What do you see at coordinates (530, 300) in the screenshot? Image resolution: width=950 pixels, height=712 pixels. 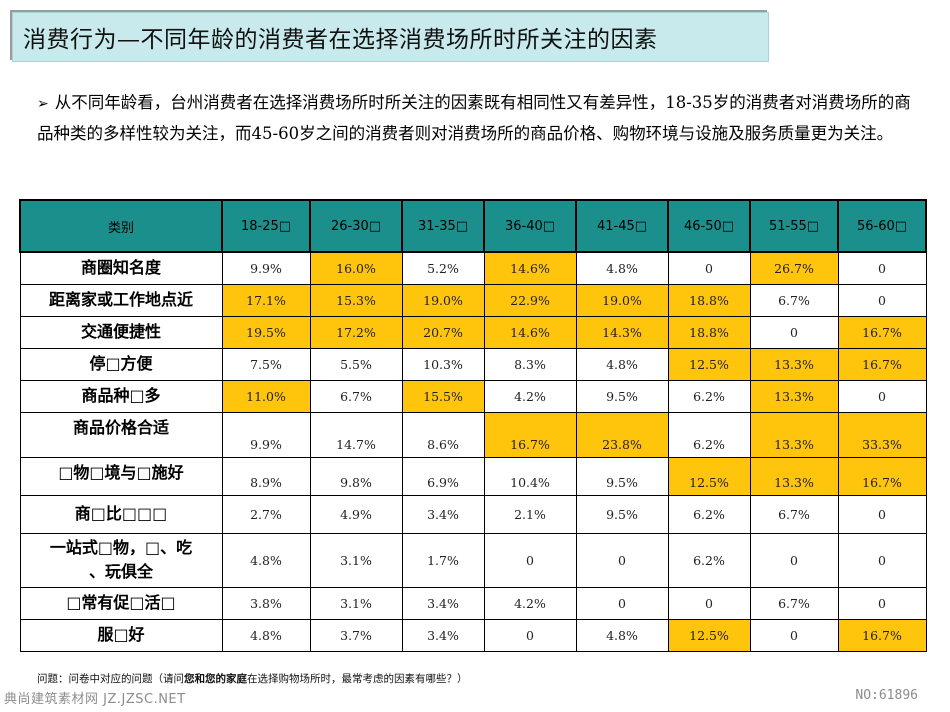 I see `value-cell: 22.9%` at bounding box center [530, 300].